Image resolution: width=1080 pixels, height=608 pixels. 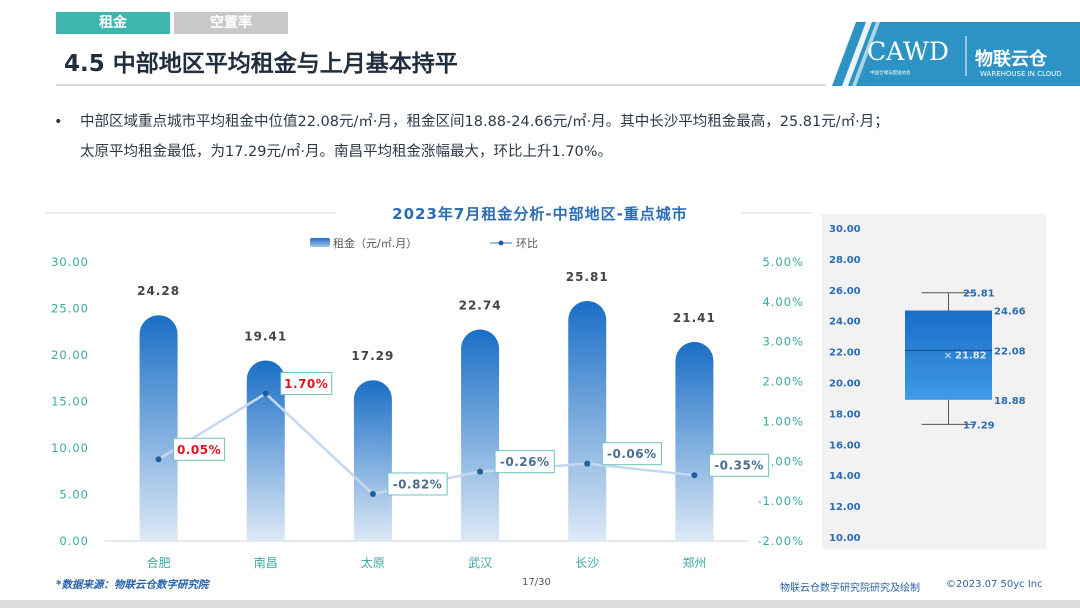 I want to click on x-tick-label: 南昌, so click(x=266, y=562).